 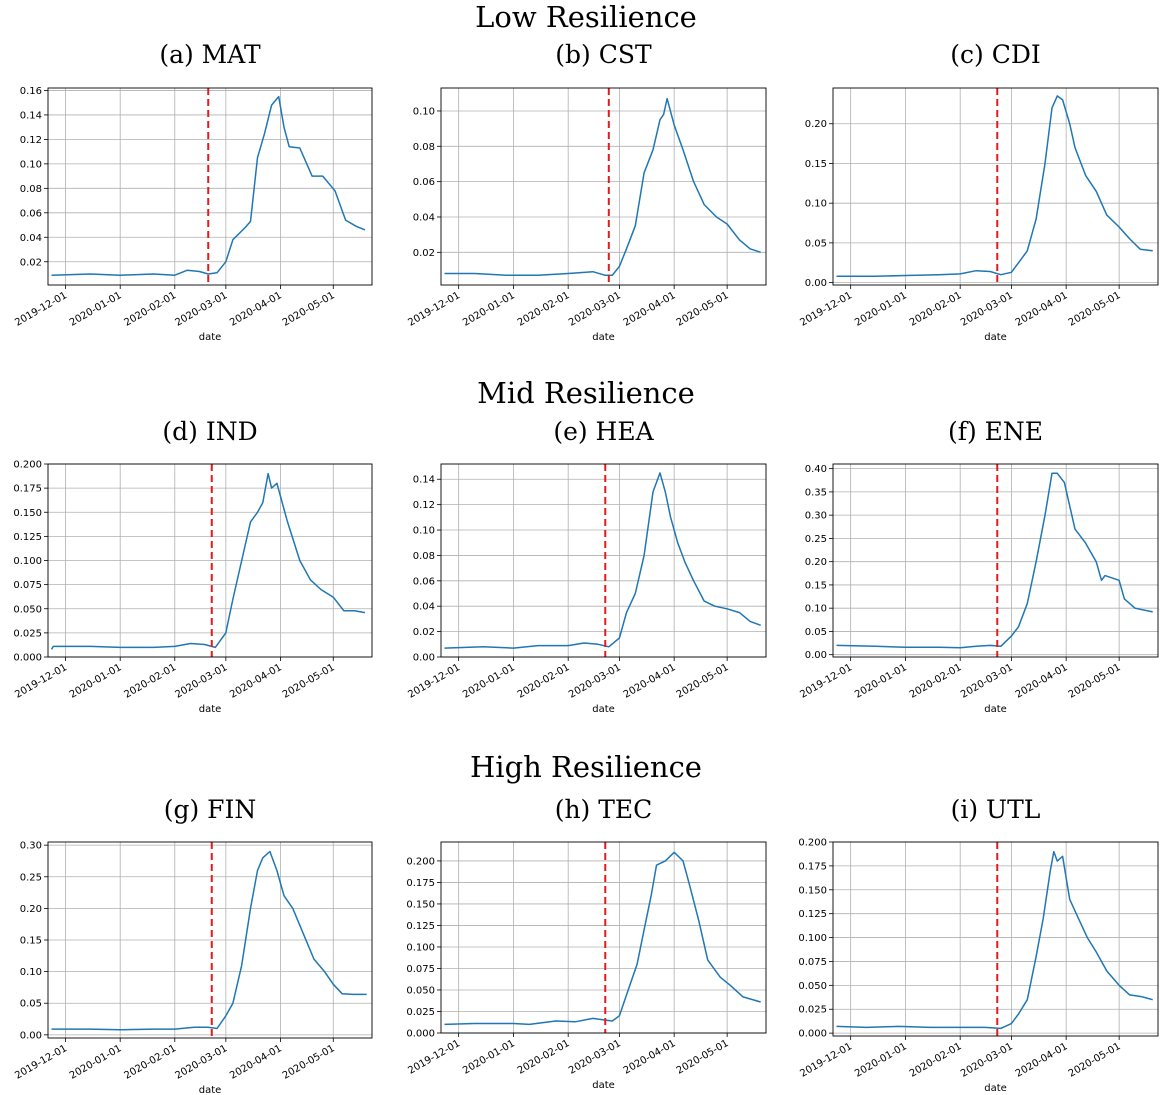 What do you see at coordinates (27, 585) in the screenshot?
I see `y-tick-label: 0.075` at bounding box center [27, 585].